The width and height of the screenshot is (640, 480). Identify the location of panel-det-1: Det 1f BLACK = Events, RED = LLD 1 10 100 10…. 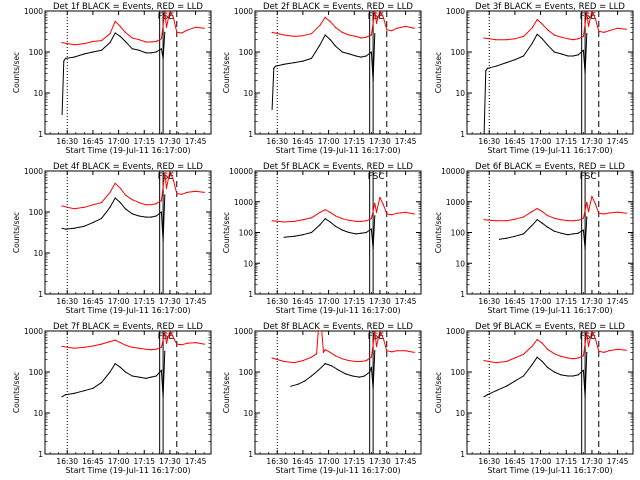
(112, 78).